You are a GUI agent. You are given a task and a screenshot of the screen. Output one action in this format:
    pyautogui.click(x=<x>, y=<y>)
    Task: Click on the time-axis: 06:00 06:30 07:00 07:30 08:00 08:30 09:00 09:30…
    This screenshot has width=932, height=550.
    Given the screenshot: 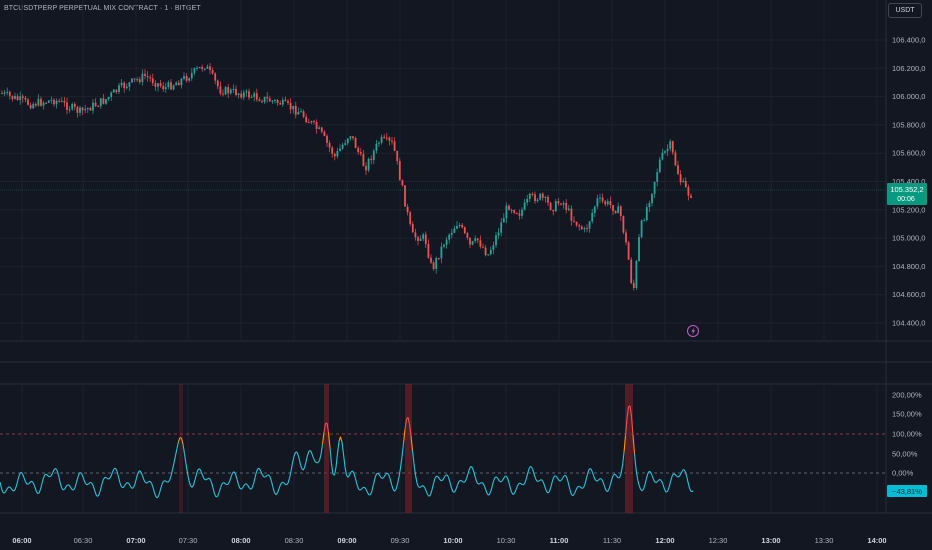 What is the action you would take?
    pyautogui.click(x=449, y=540)
    